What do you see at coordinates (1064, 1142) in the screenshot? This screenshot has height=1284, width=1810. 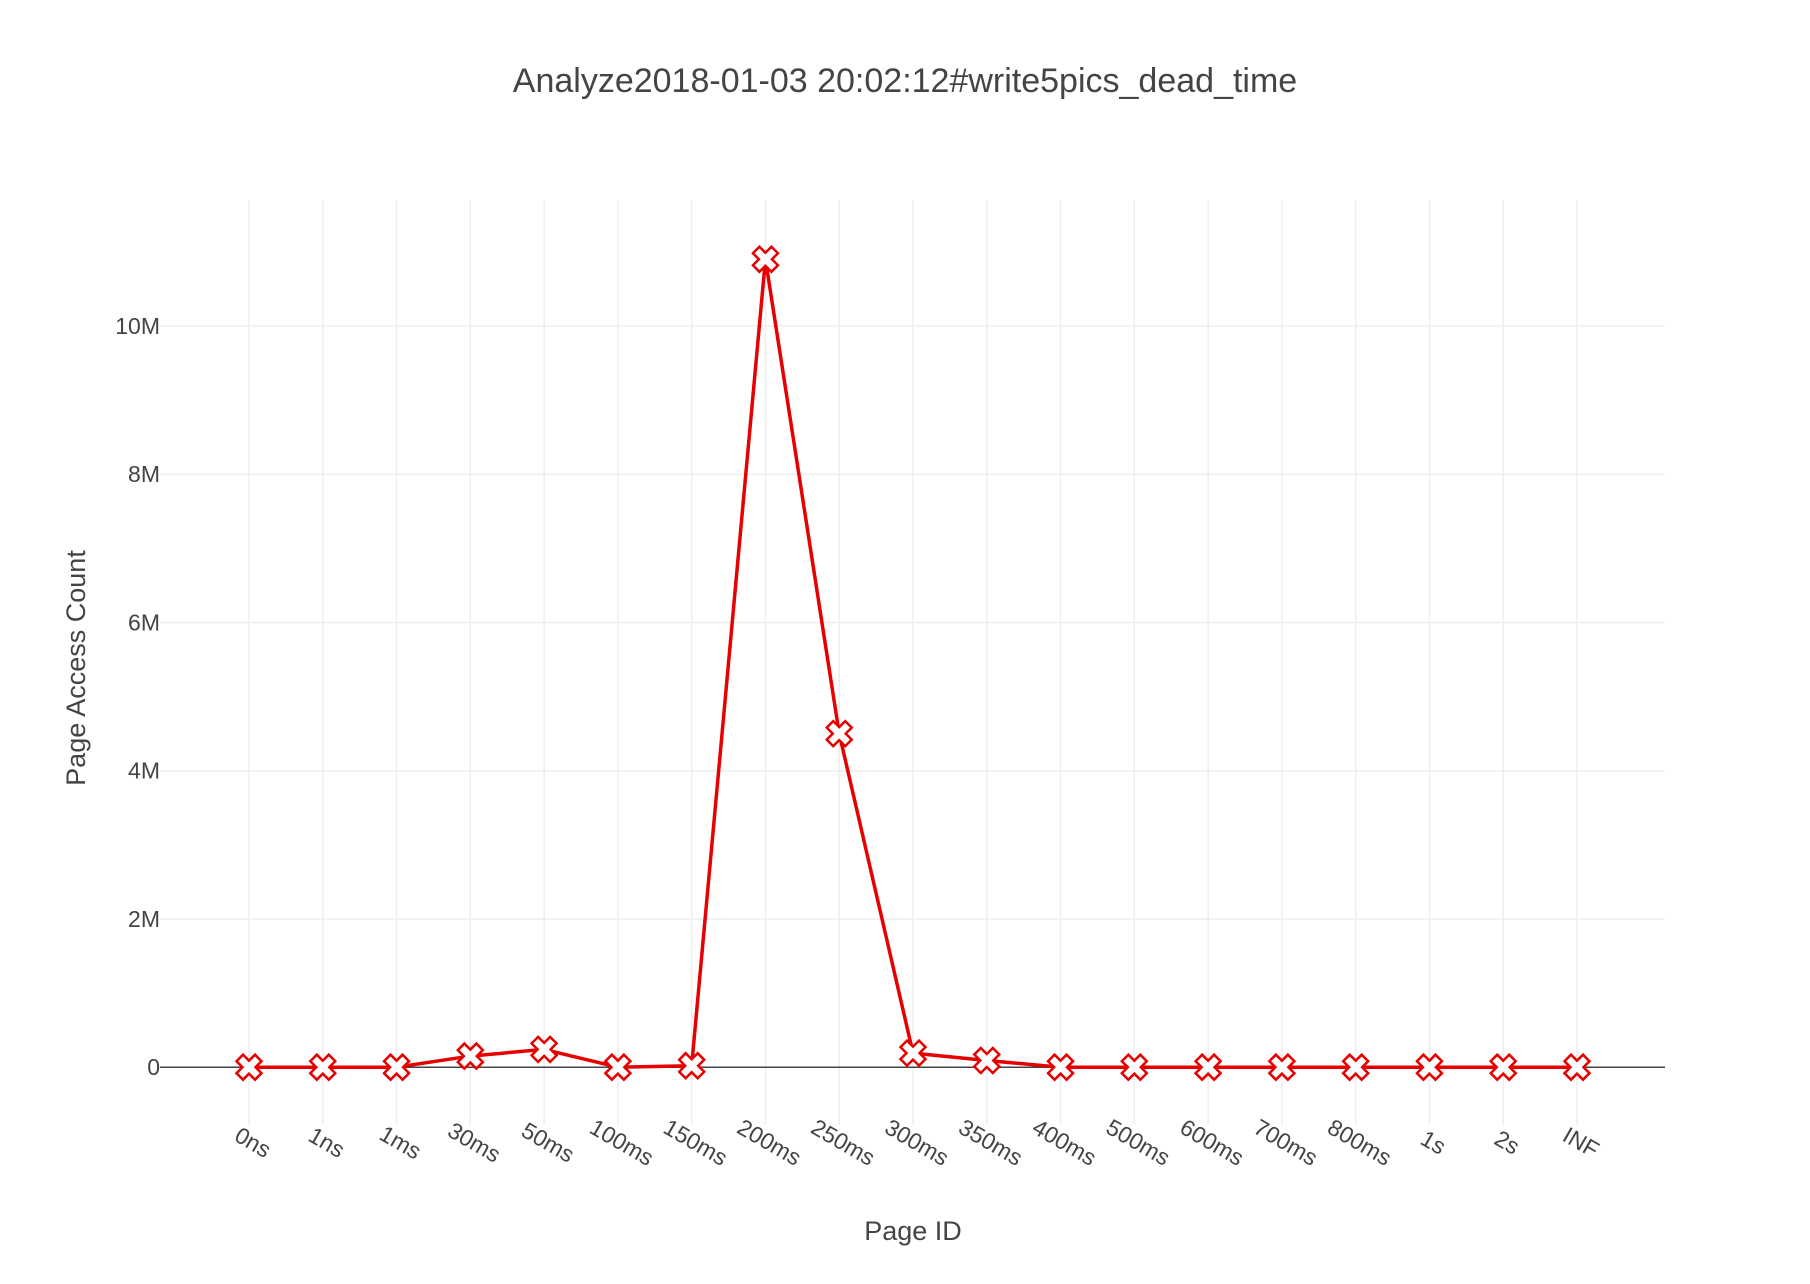 I see `x-tick-label: 400ms` at bounding box center [1064, 1142].